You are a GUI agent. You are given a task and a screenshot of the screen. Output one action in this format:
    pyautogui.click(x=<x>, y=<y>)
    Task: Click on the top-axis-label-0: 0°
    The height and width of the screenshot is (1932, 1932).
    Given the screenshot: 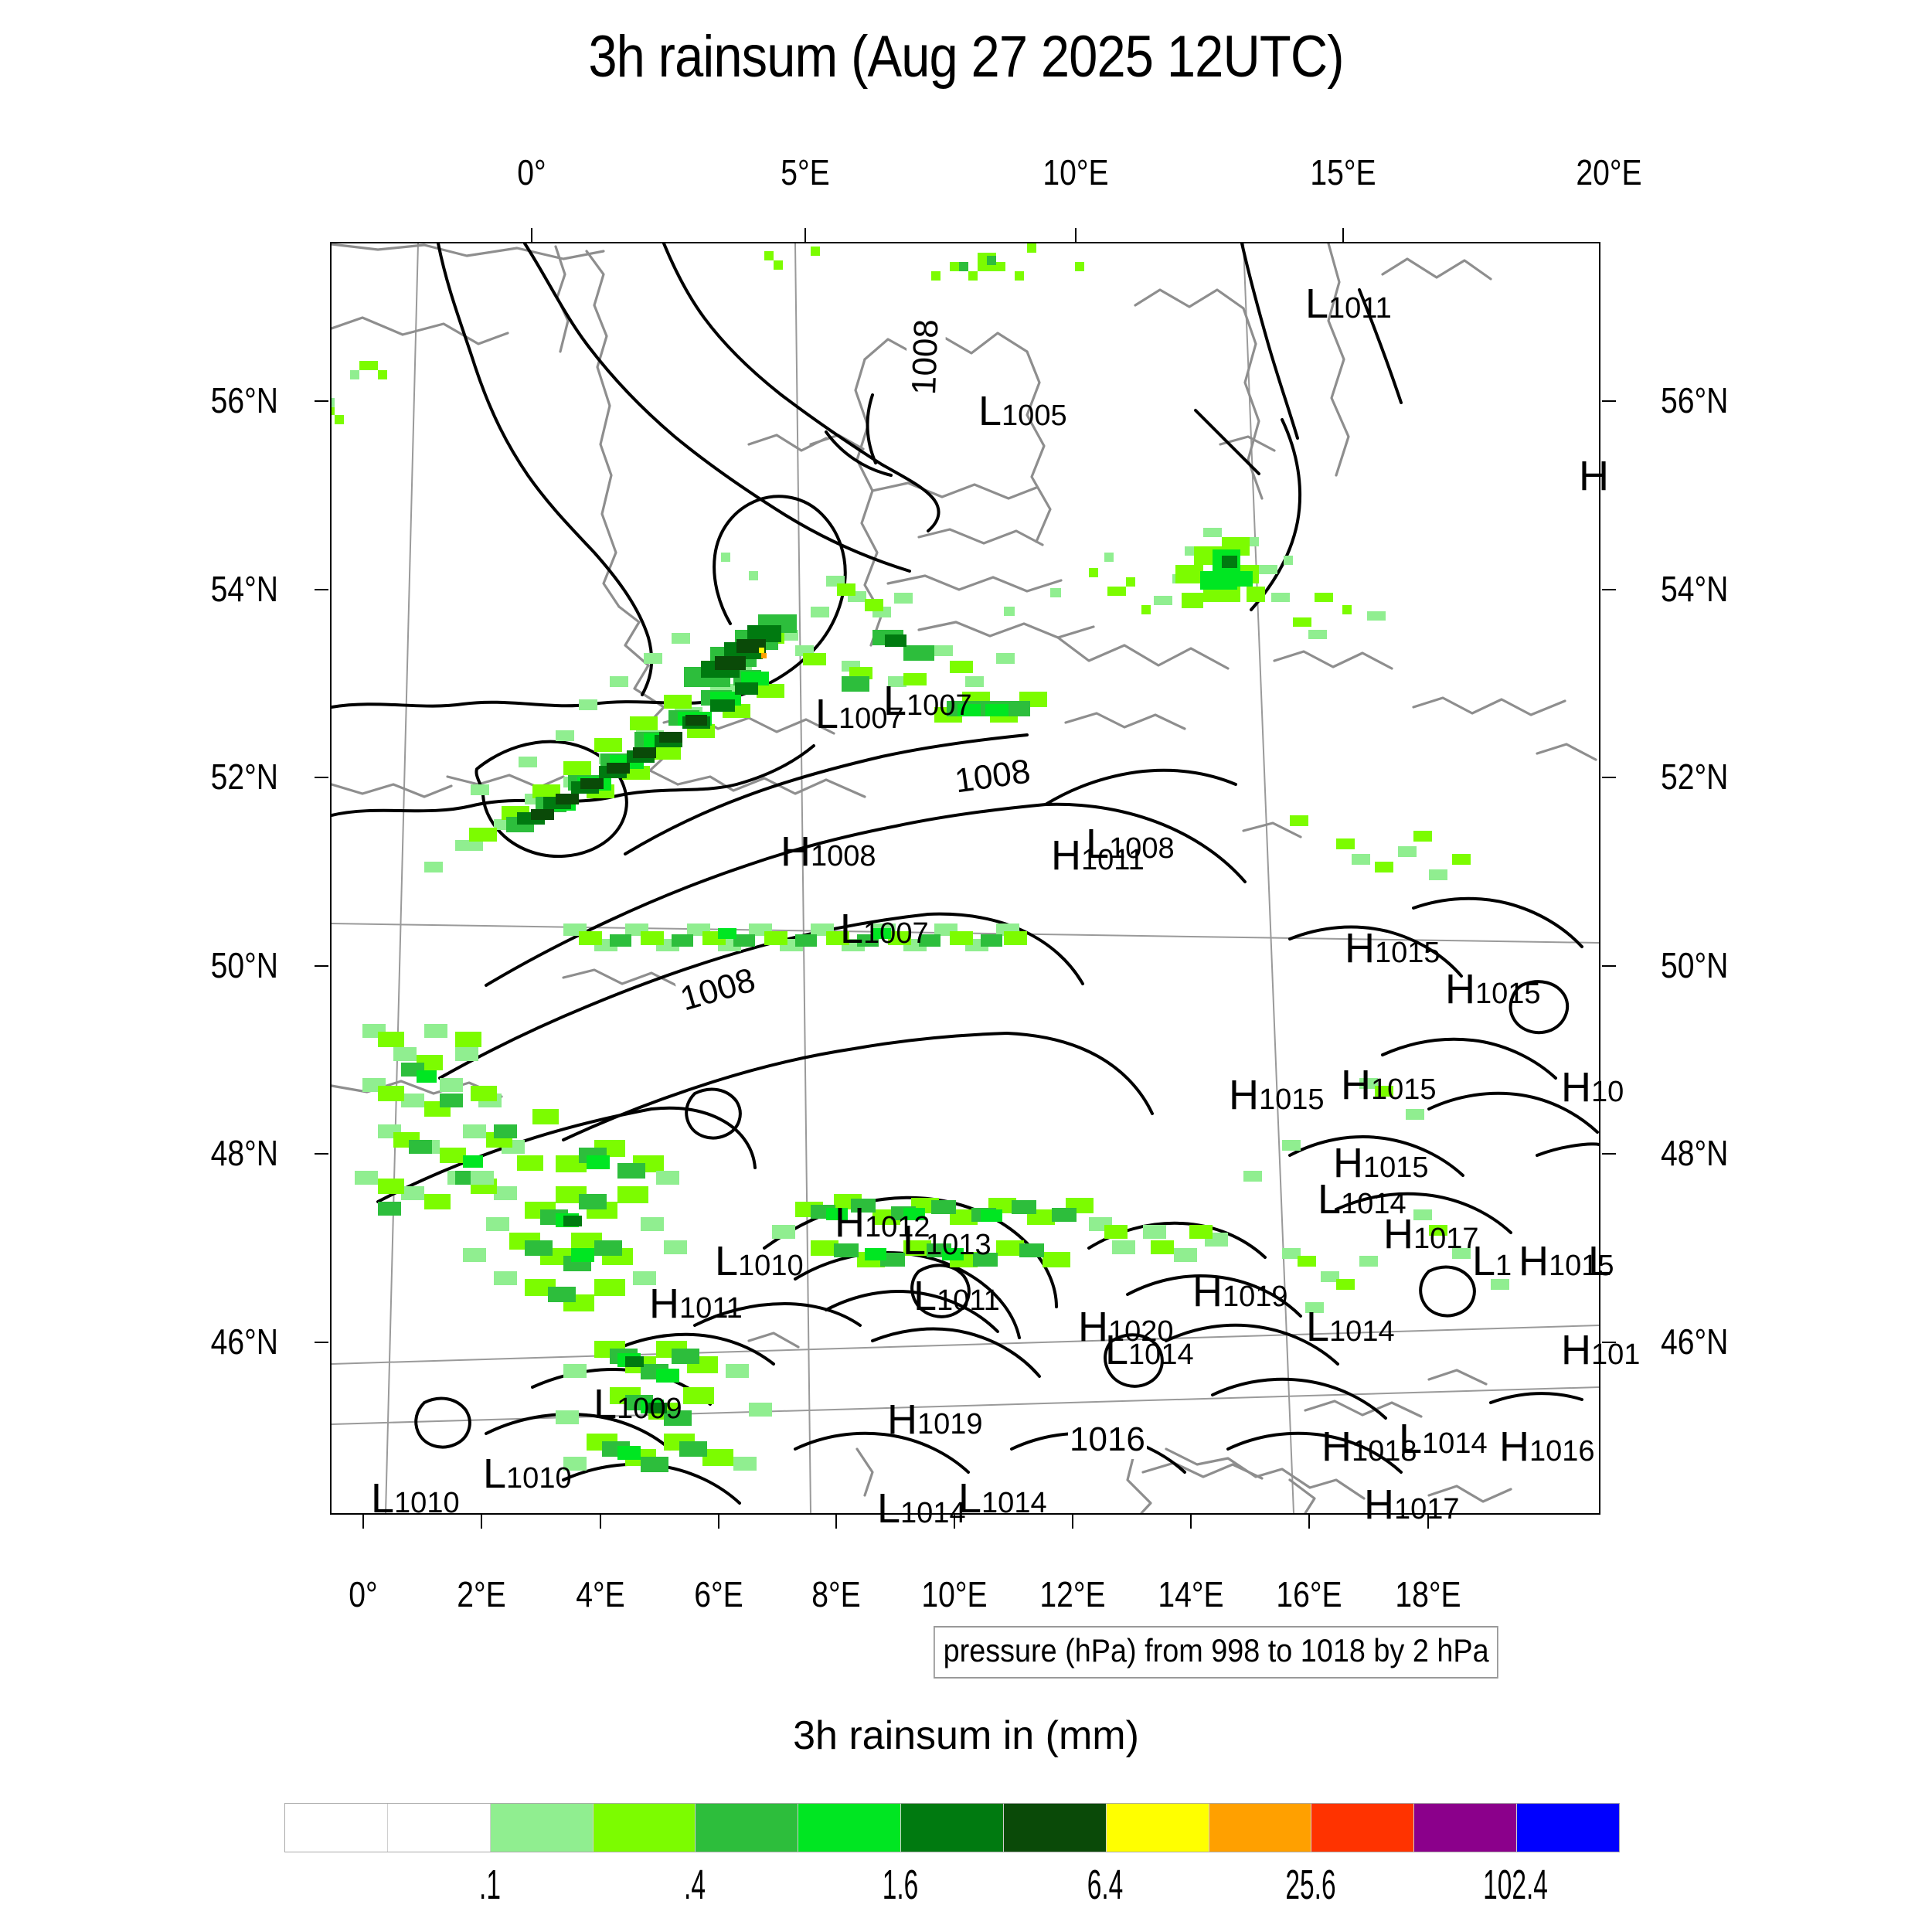 What is the action you would take?
    pyautogui.click(x=532, y=172)
    